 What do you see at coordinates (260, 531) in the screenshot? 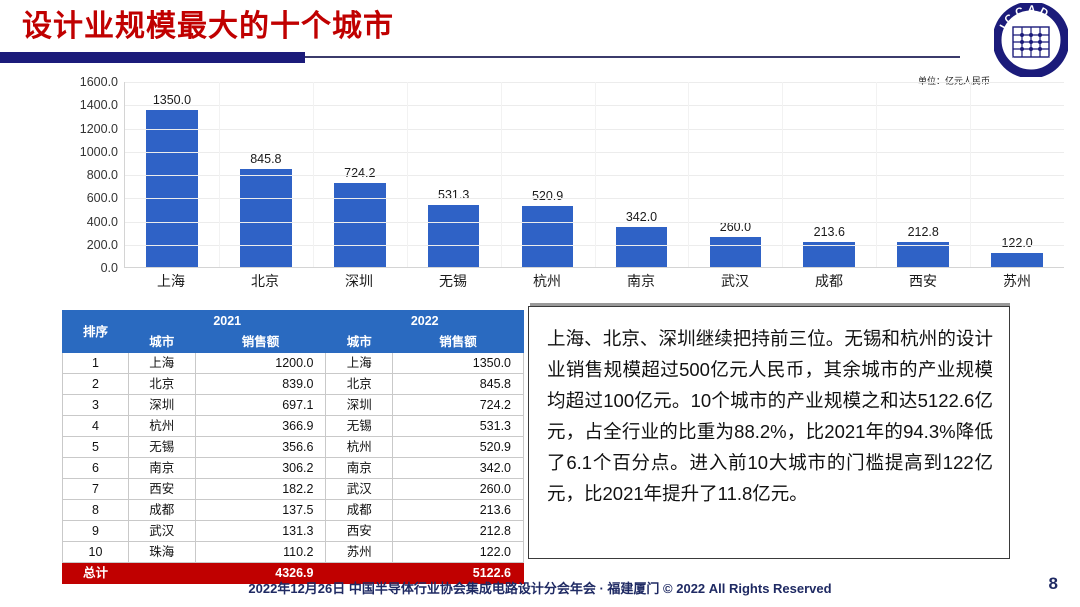
I see `table-cell-sales2021: 131.3` at bounding box center [260, 531].